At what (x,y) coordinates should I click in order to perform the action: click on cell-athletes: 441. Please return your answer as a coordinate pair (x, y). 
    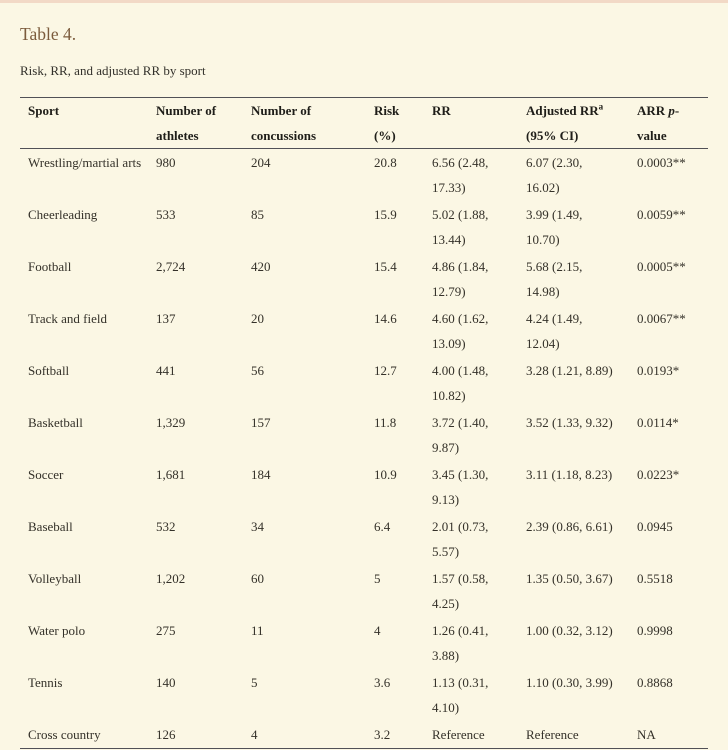
    Looking at the image, I should click on (166, 370).